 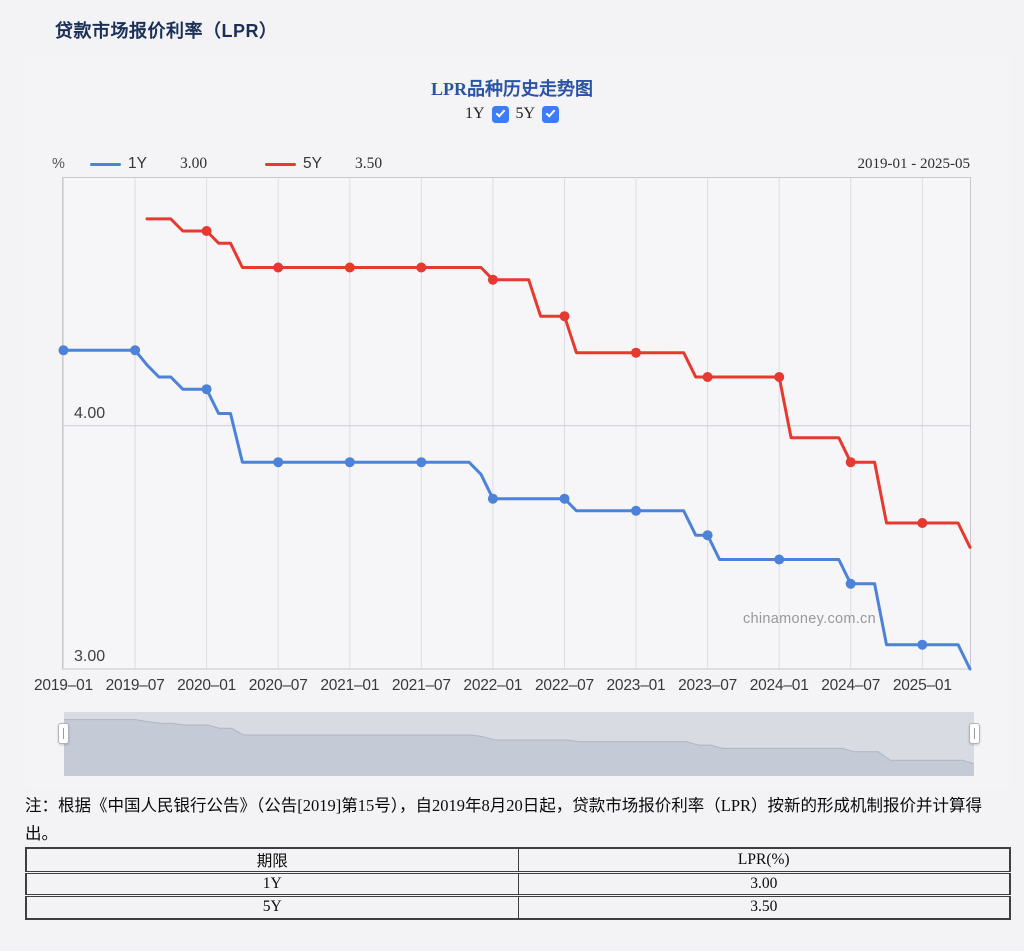 I want to click on x-tick-label: 2024–01, so click(x=779, y=685).